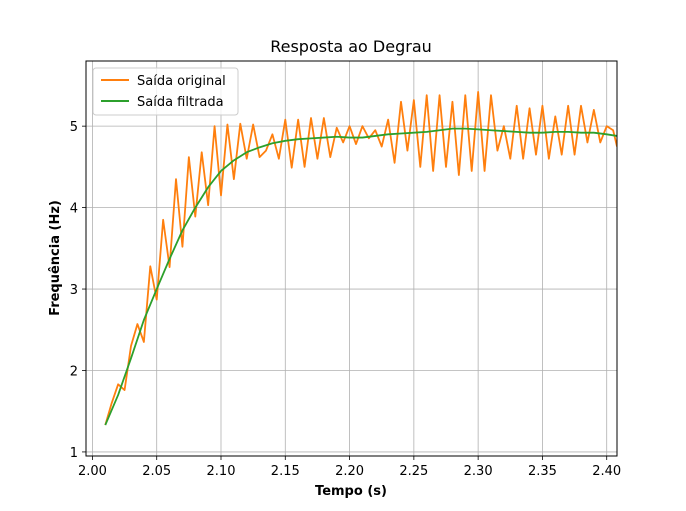 Image resolution: width=686 pixels, height=511 pixels. I want to click on y-axis-label: Frequência (Hz), so click(55, 258).